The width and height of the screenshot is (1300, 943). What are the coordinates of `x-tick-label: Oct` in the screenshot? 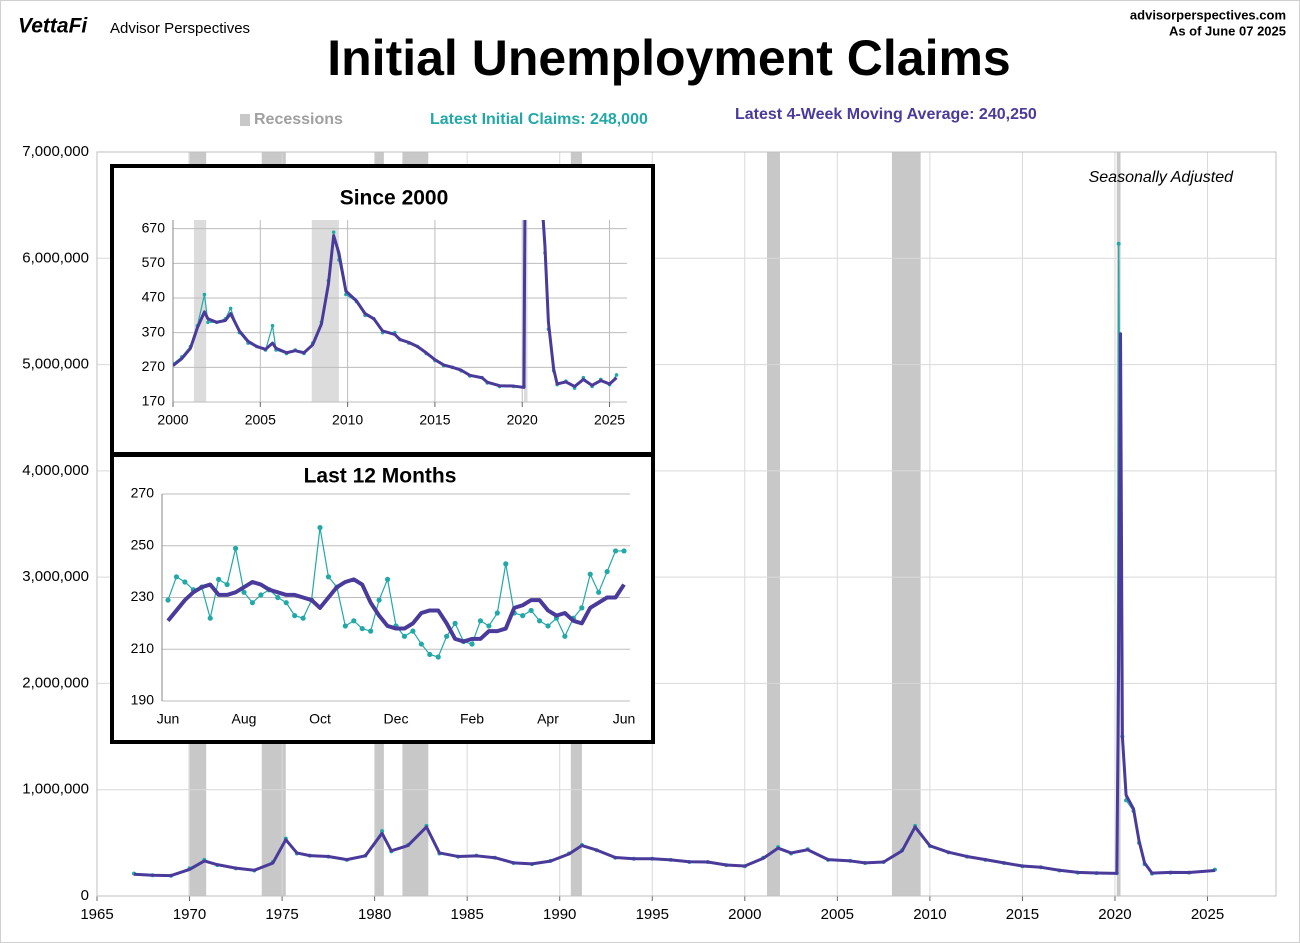 It's located at (320, 719).